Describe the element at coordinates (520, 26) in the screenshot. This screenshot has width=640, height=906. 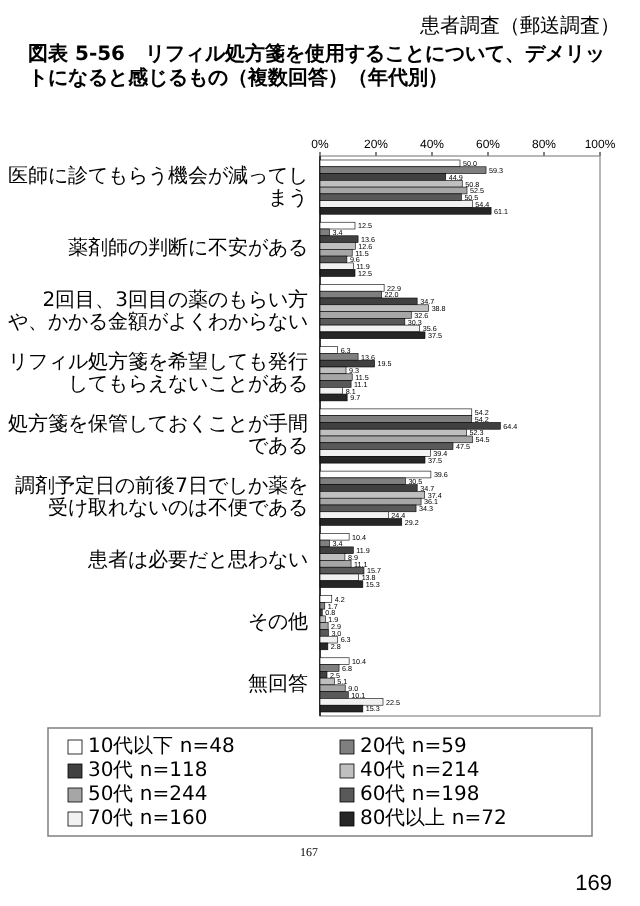
I see `annotation: 患者調査（郵送調査）` at that location.